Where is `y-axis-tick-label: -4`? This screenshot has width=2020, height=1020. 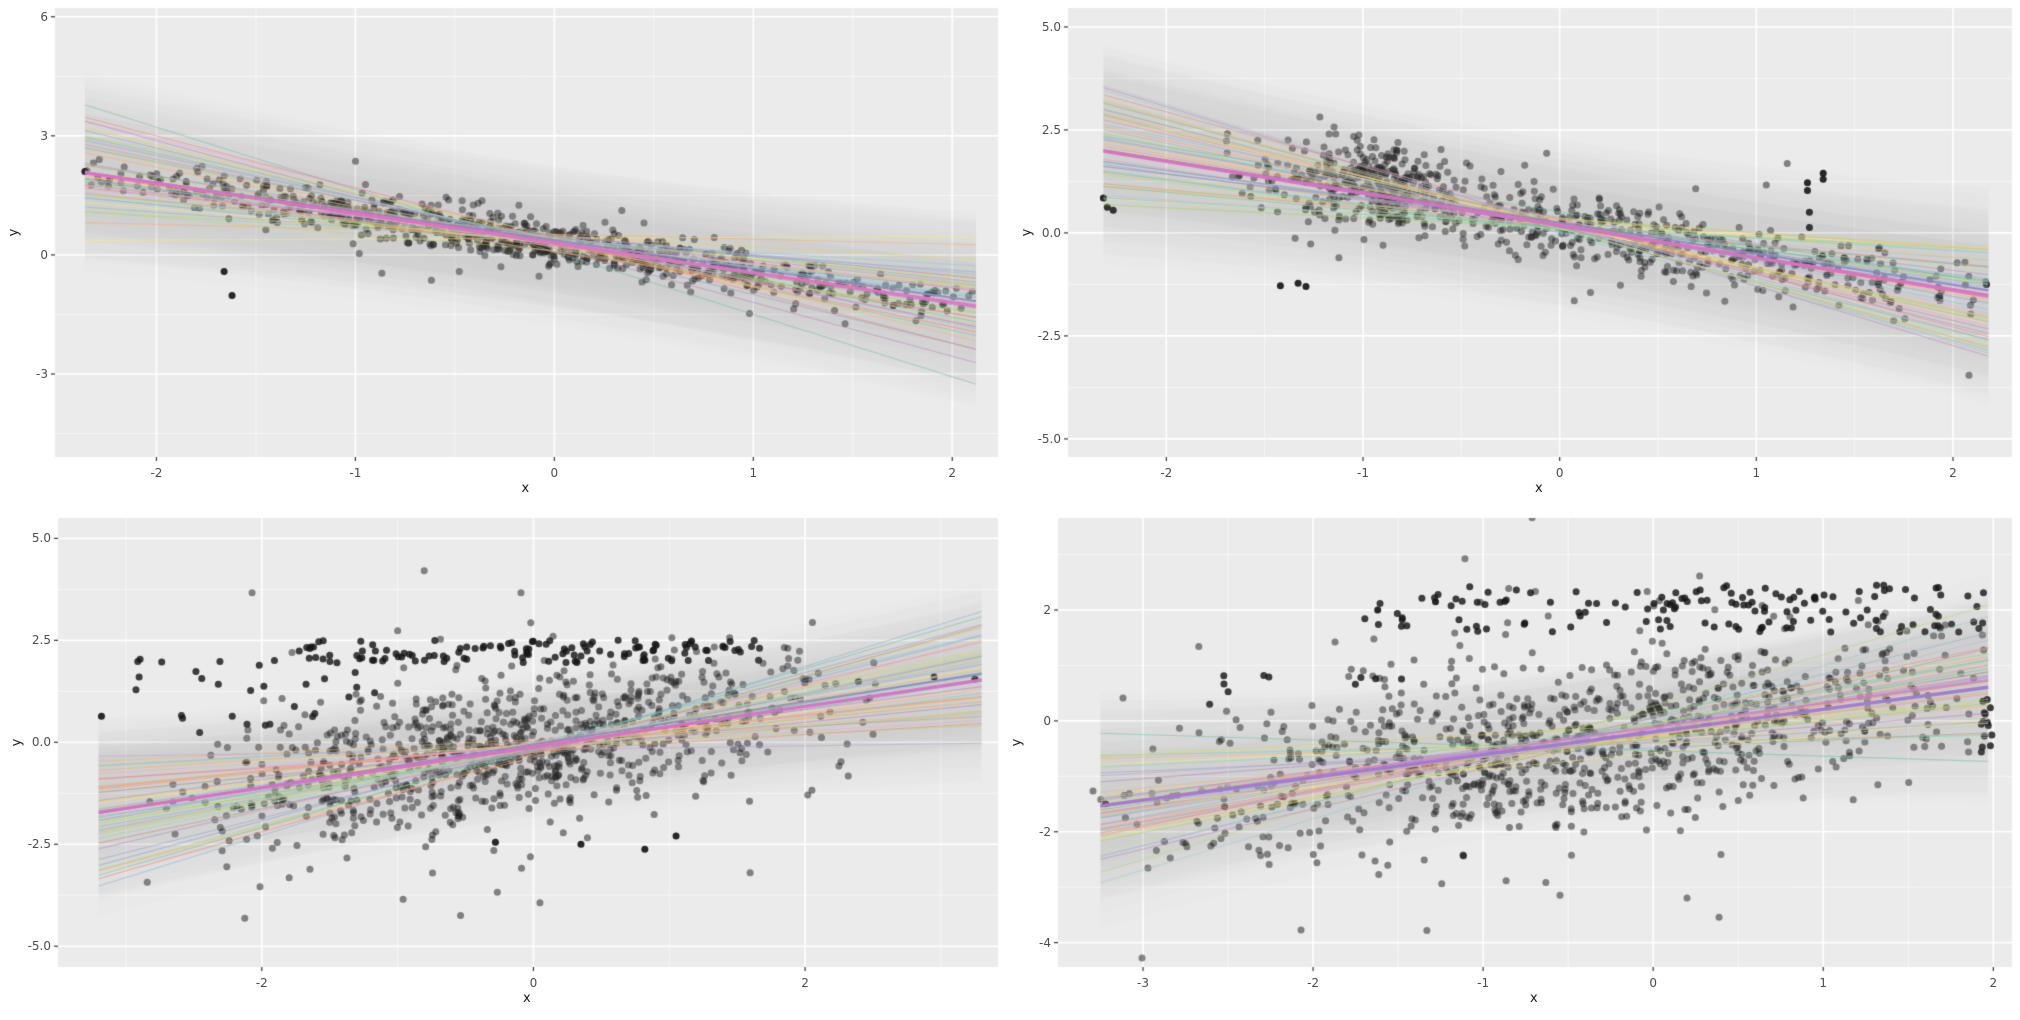 y-axis-tick-label: -4 is located at coordinates (1045, 942).